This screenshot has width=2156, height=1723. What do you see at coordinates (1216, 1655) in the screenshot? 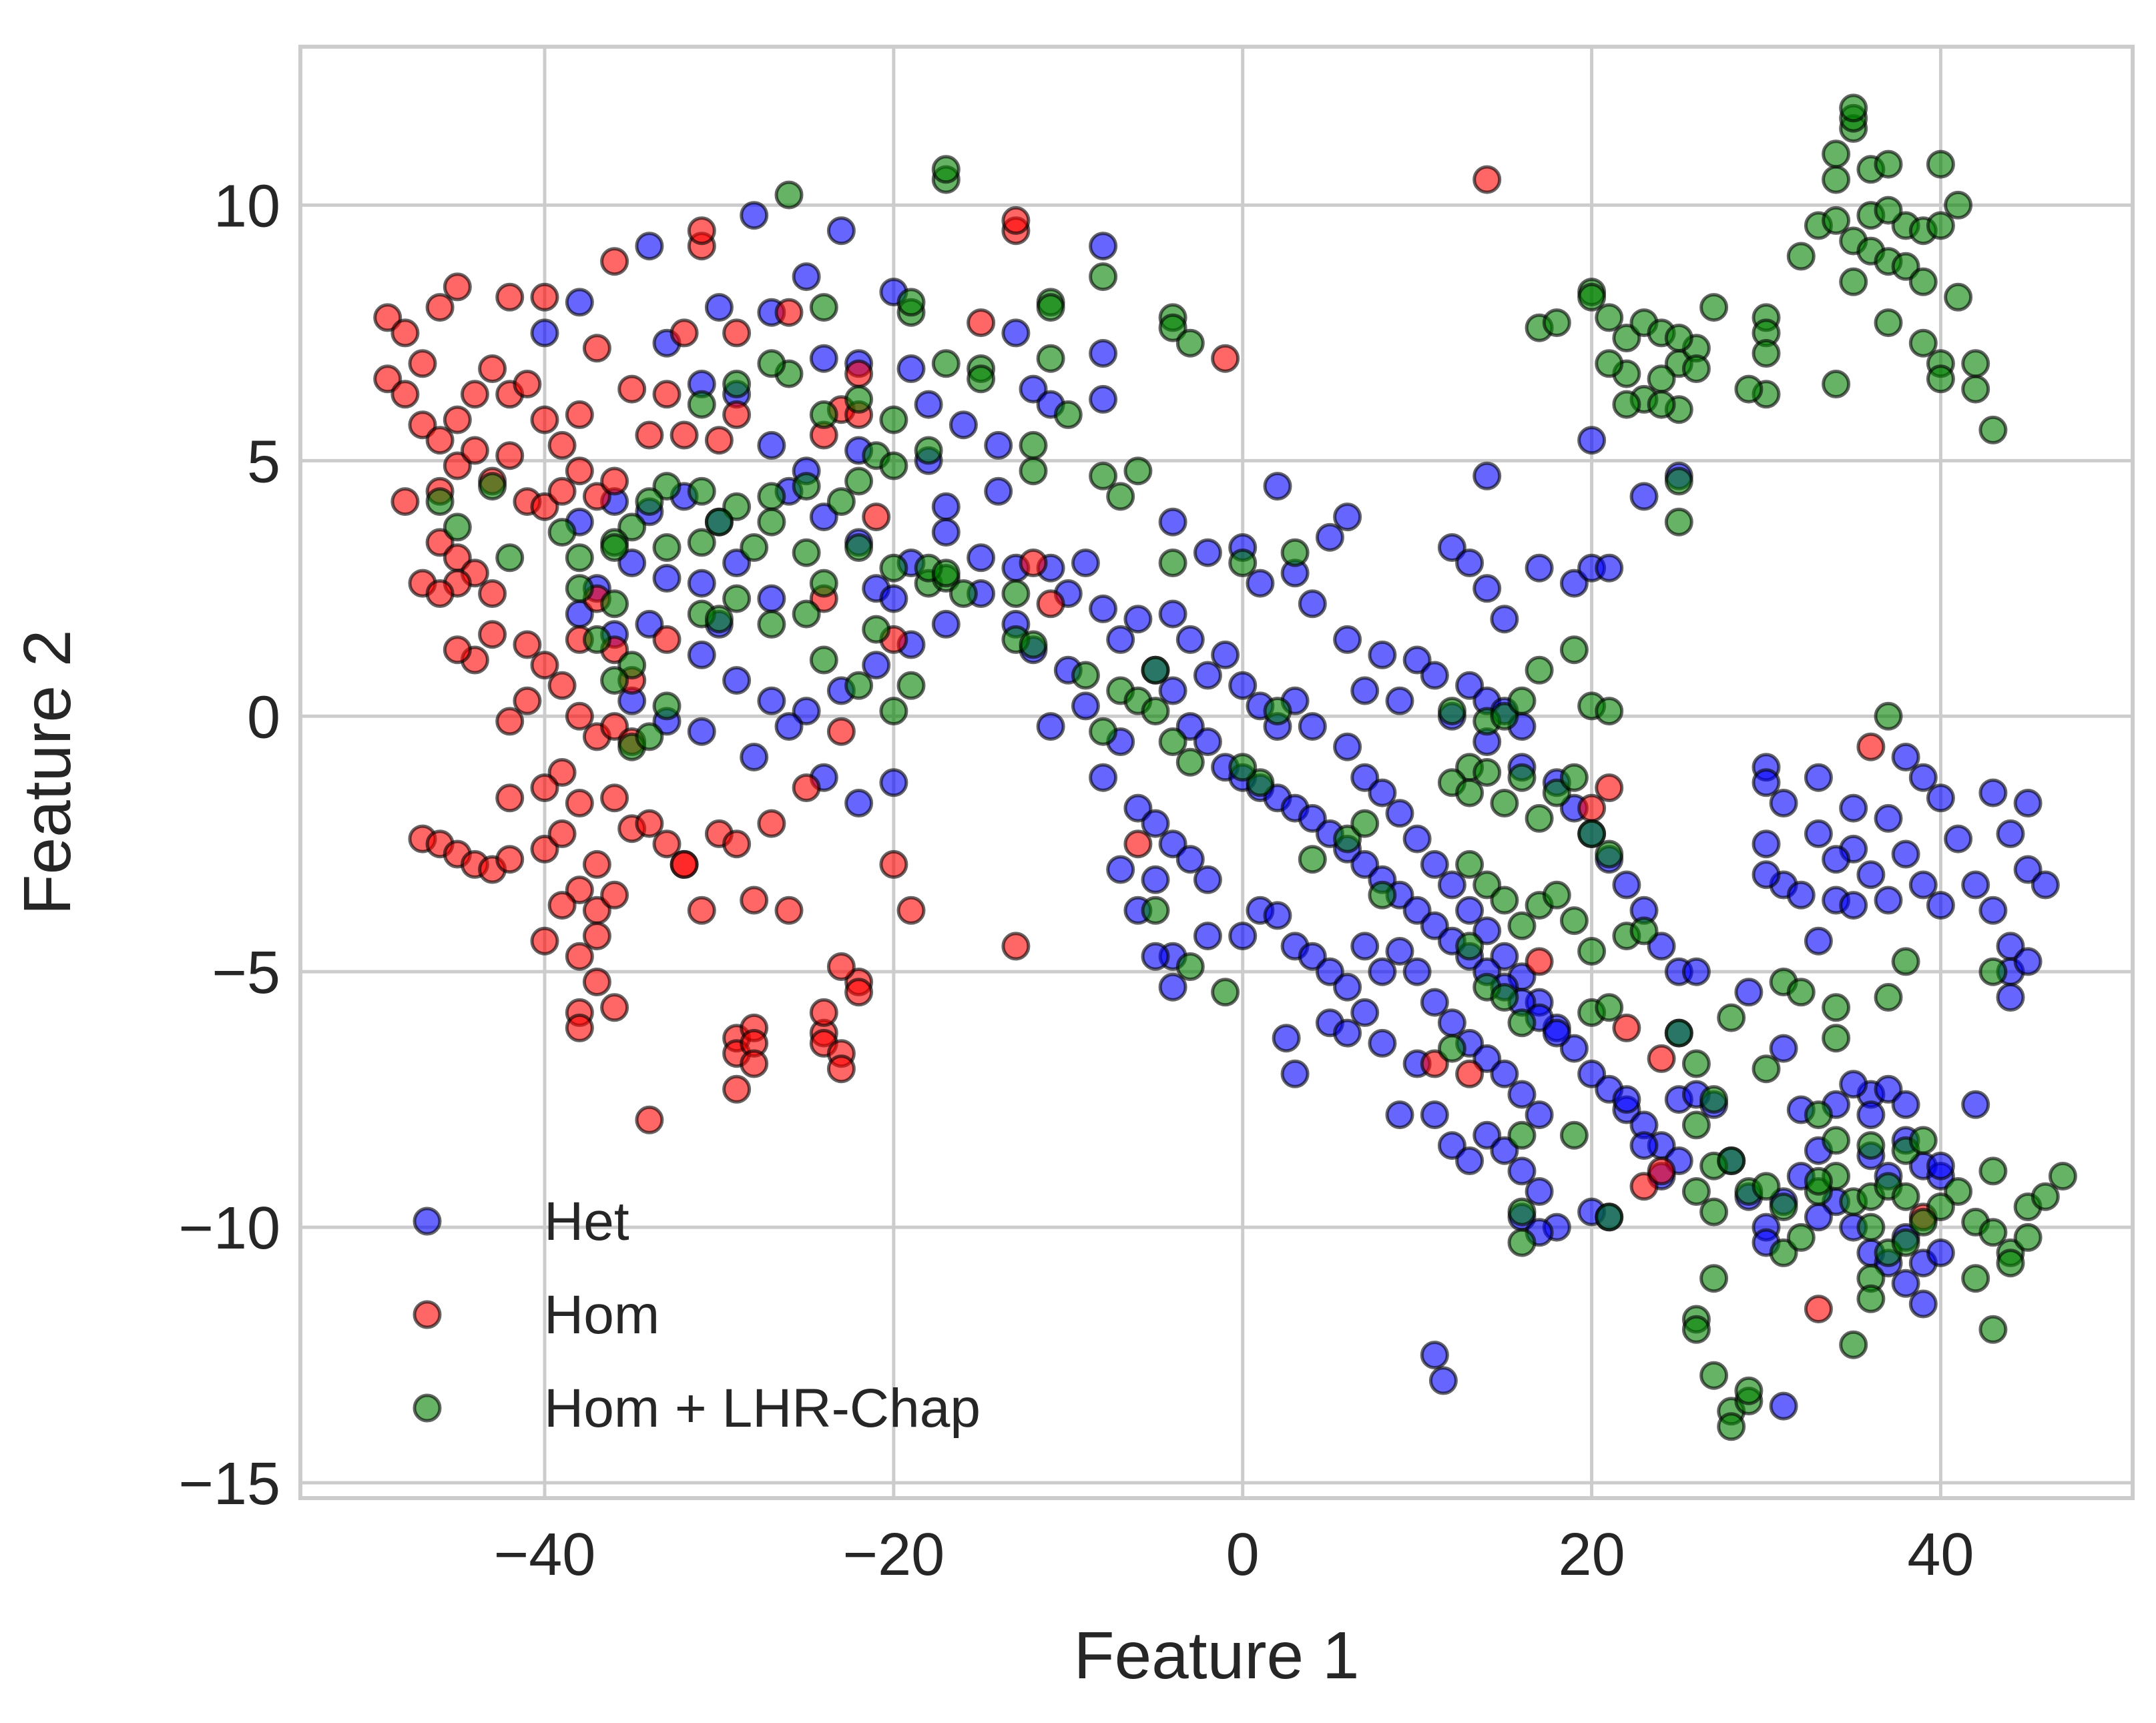
I see `x-axis-label: Feature 1` at bounding box center [1216, 1655].